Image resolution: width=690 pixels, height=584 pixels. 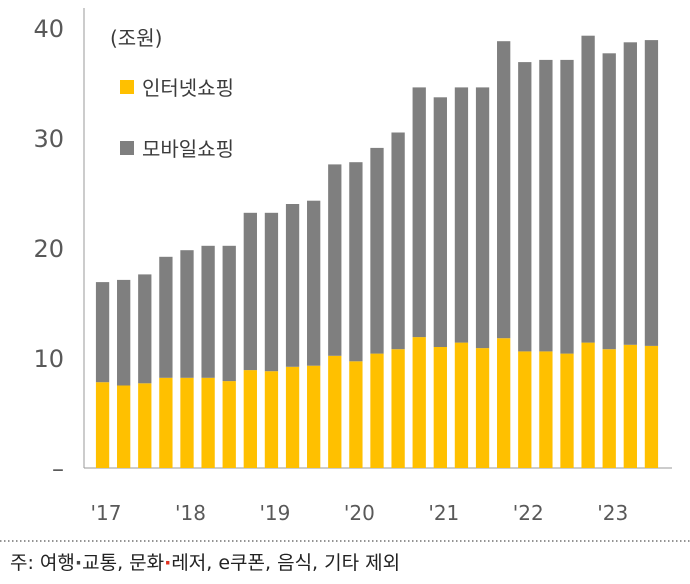 I want to click on x-tick-labels: '17 '18 '19 '20 '21 '22 '23, so click(x=360, y=513).